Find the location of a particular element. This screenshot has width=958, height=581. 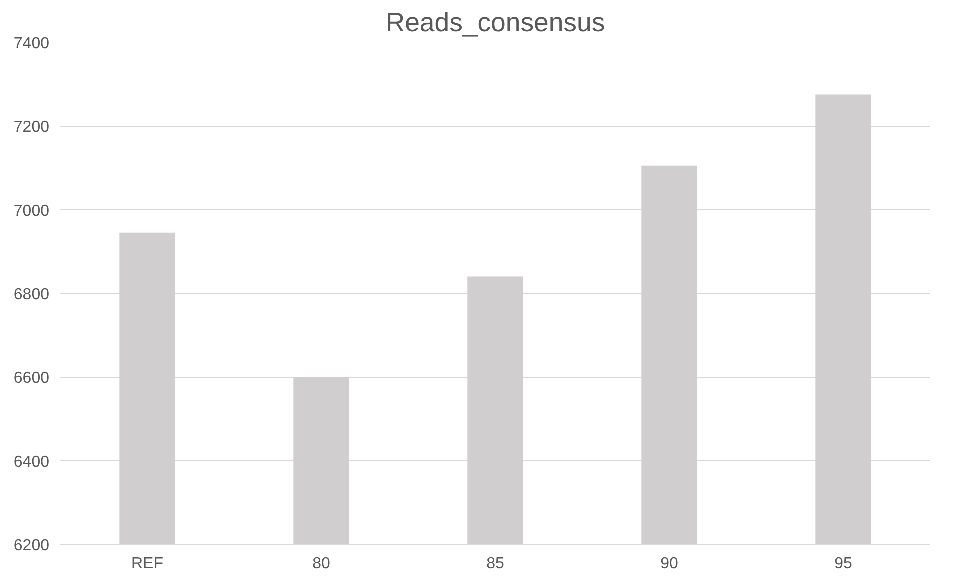

x-tick-label: REF is located at coordinates (148, 564).